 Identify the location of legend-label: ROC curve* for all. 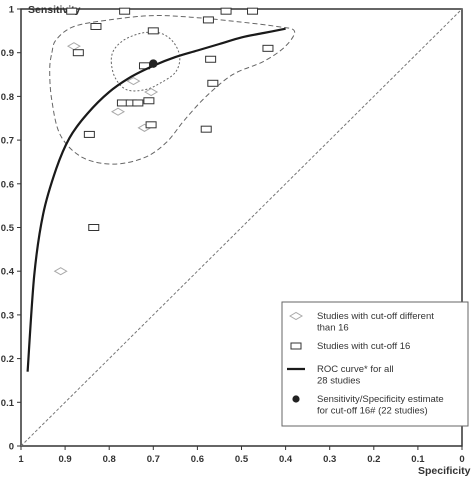
(355, 369).